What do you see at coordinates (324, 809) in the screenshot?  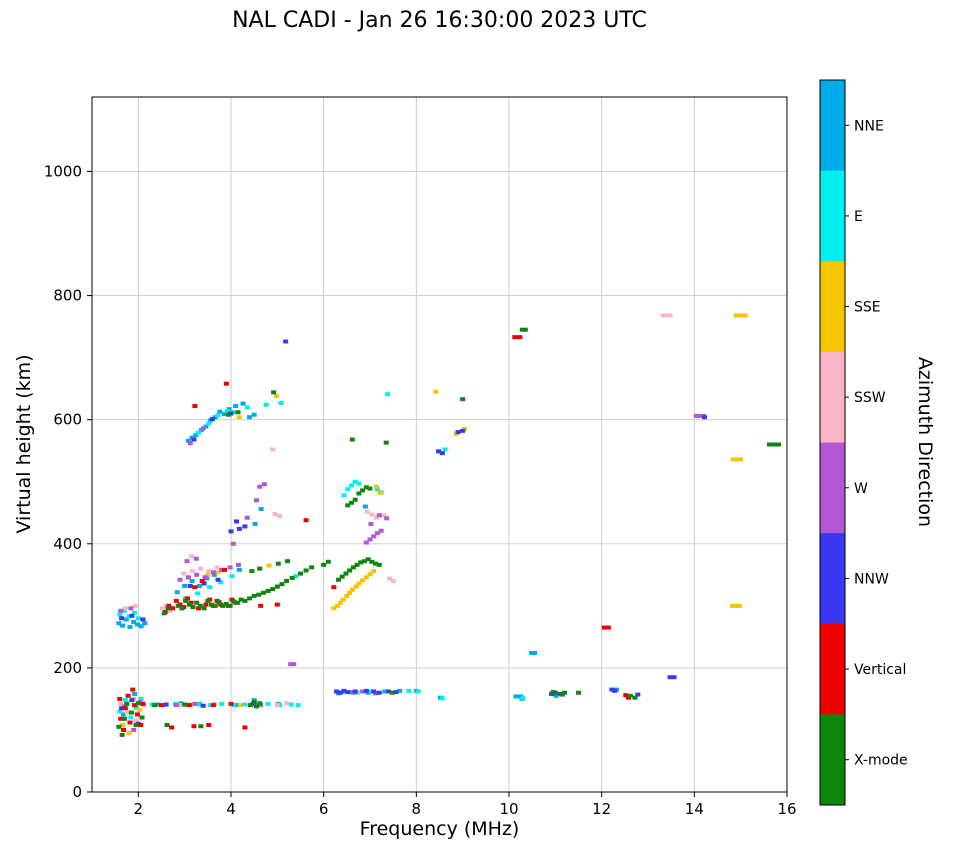 I see `x-tick-label: 6` at bounding box center [324, 809].